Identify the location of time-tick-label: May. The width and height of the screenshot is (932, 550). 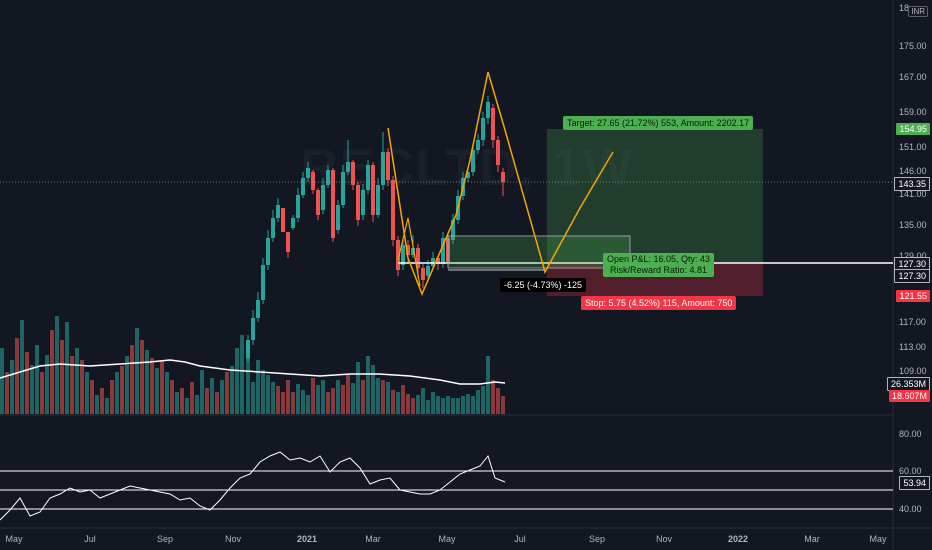
(447, 539).